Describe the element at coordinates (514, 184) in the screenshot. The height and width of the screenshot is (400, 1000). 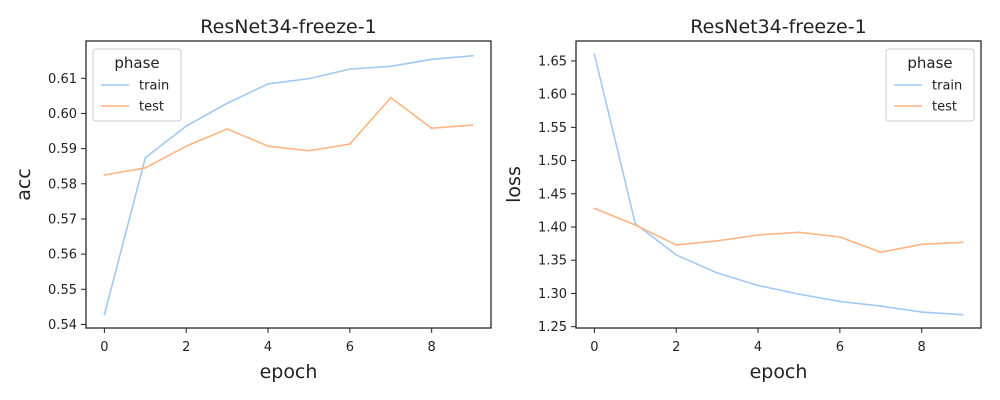
I see `y-axis-label: loss` at that location.